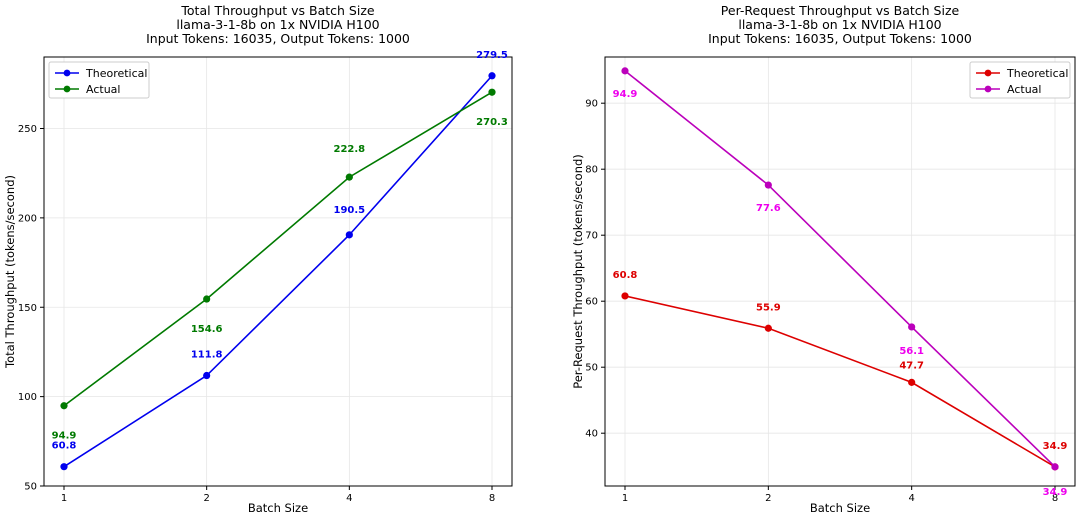 This screenshot has height=520, width=1080. I want to click on data-label: 279.5, so click(492, 55).